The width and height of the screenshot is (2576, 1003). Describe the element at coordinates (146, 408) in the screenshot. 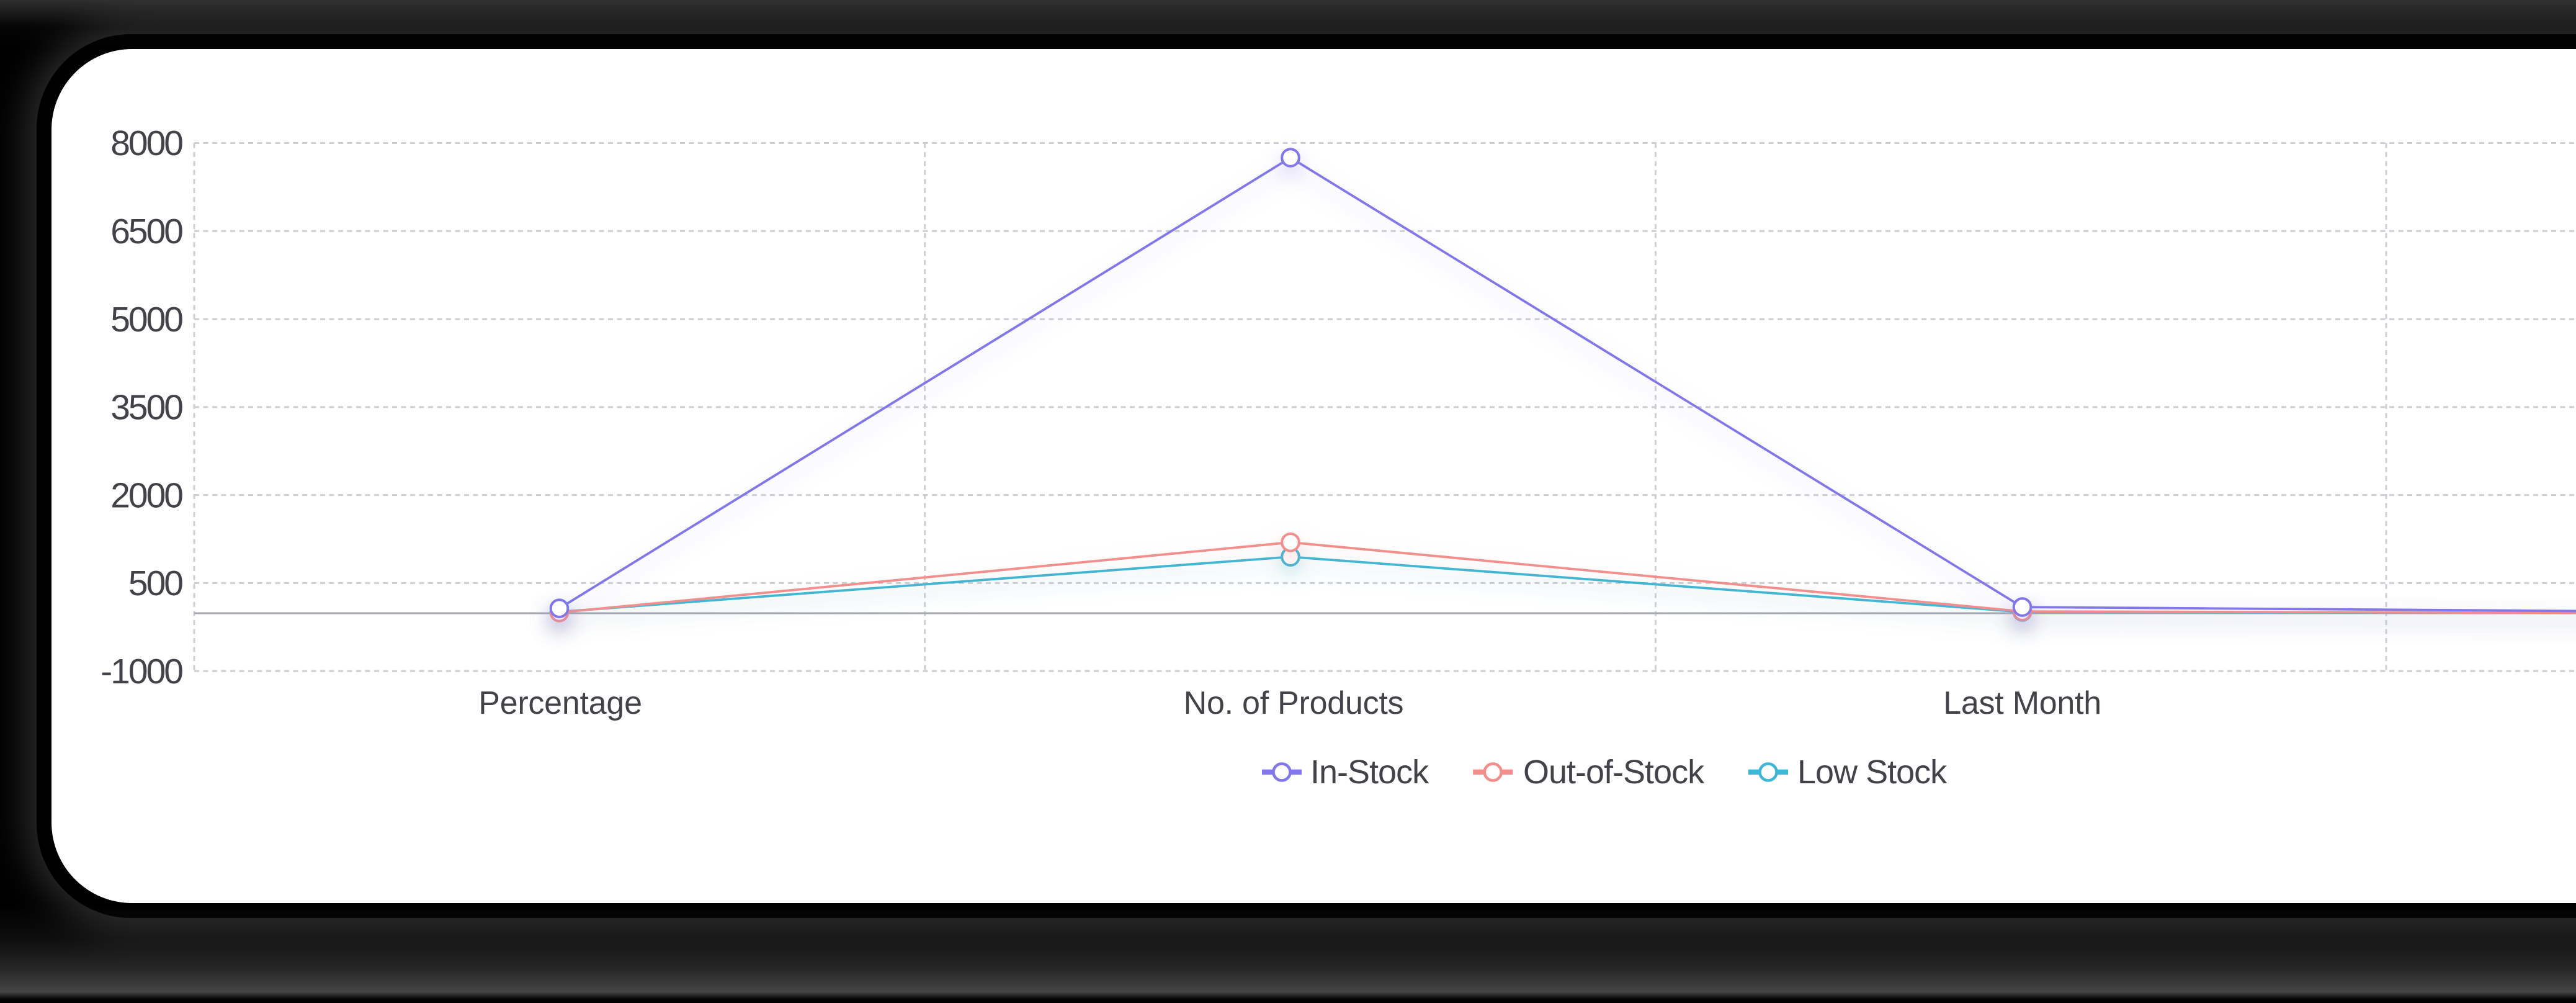

I see `svg-text: 3500` at that location.